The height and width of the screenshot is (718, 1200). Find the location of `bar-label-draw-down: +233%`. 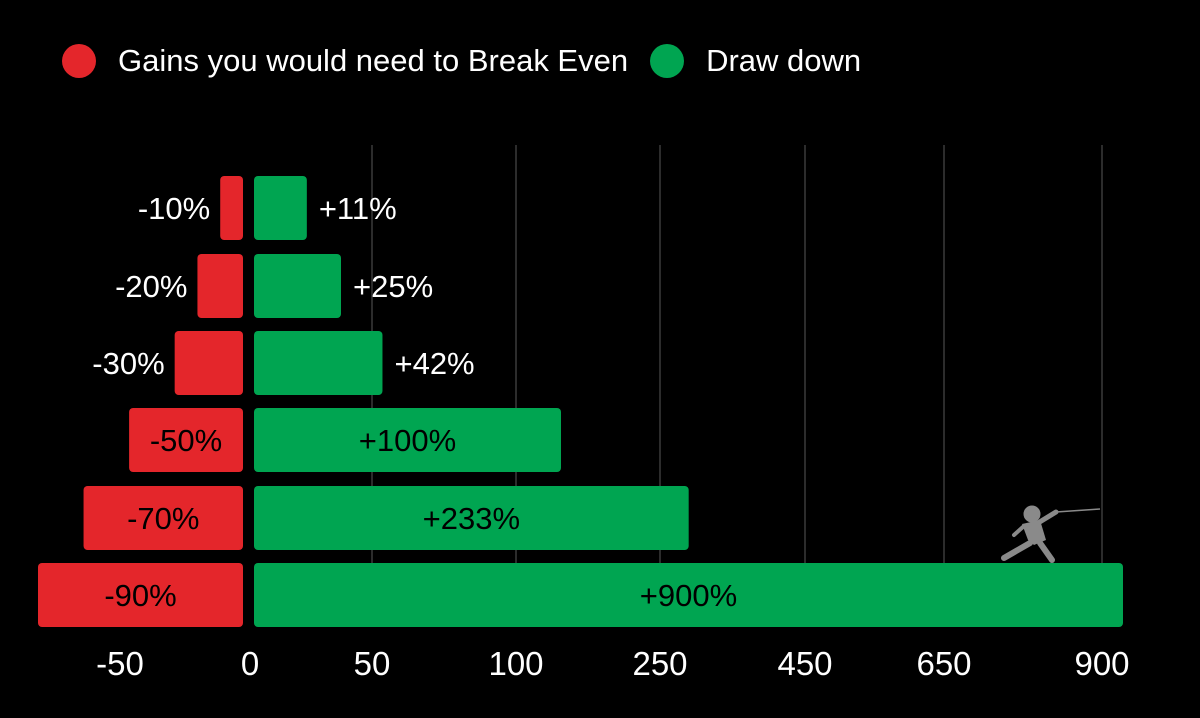

bar-label-draw-down: +233% is located at coordinates (471, 518).